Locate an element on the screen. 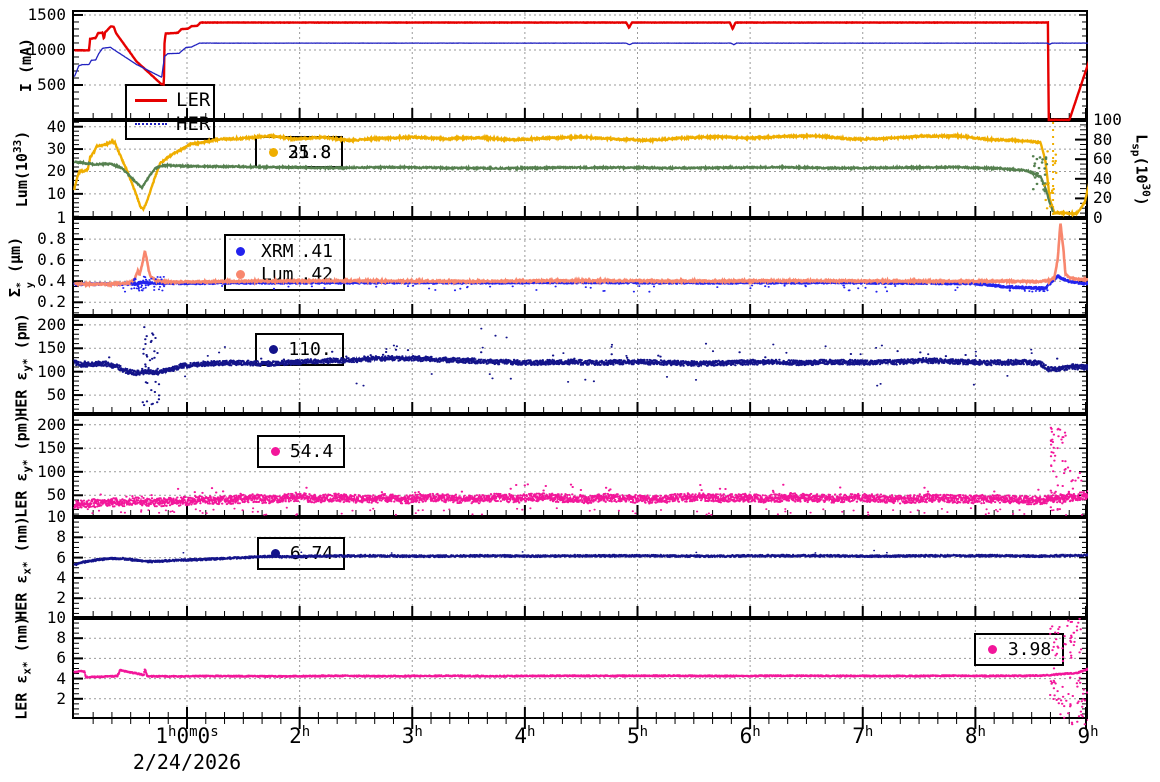 This screenshot has height=782, width=1160. x-tick-label: 6h is located at coordinates (750, 736).